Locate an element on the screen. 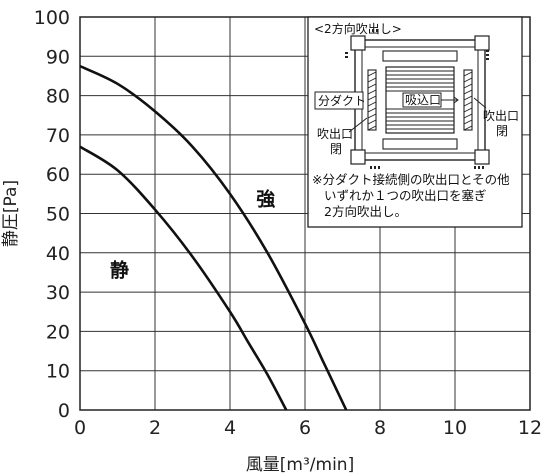 The height and width of the screenshot is (476, 546). y-tick-labels: 0 10 20 30 40 50 60 70 80 90 100 is located at coordinates (52, 214).